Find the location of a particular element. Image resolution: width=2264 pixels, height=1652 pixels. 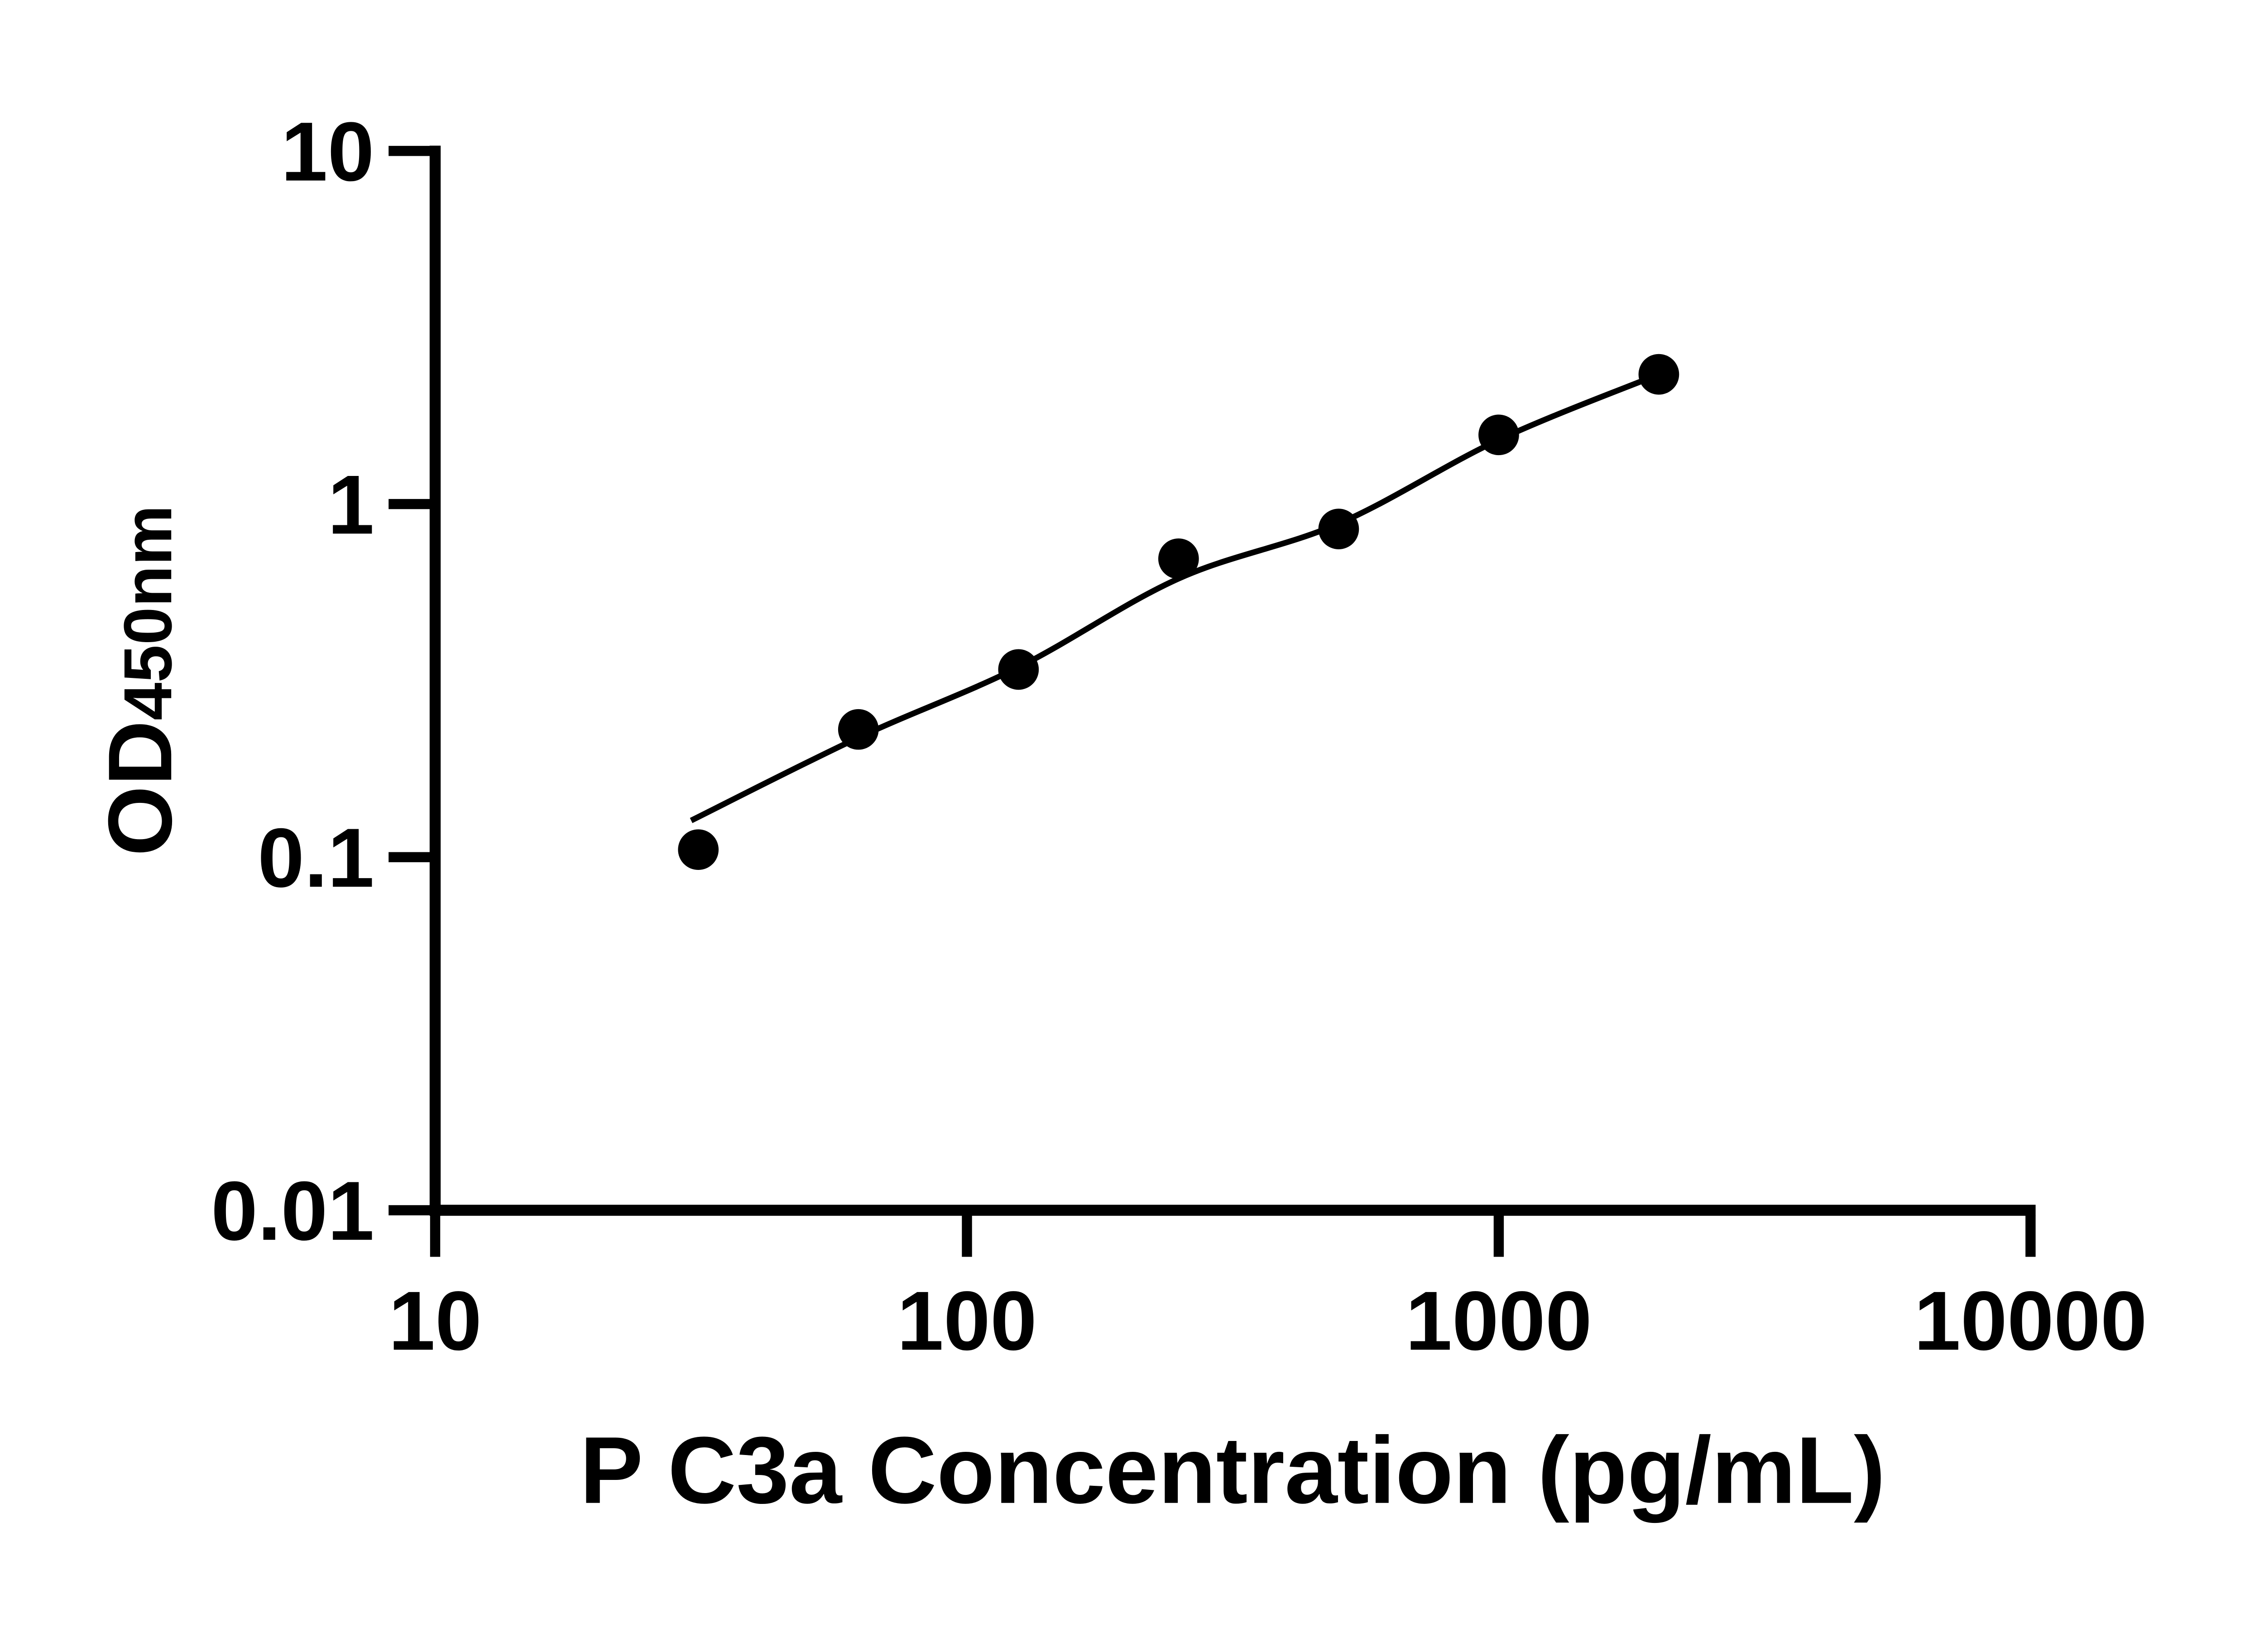

x-tick-label-10: 10 is located at coordinates (435, 1321).